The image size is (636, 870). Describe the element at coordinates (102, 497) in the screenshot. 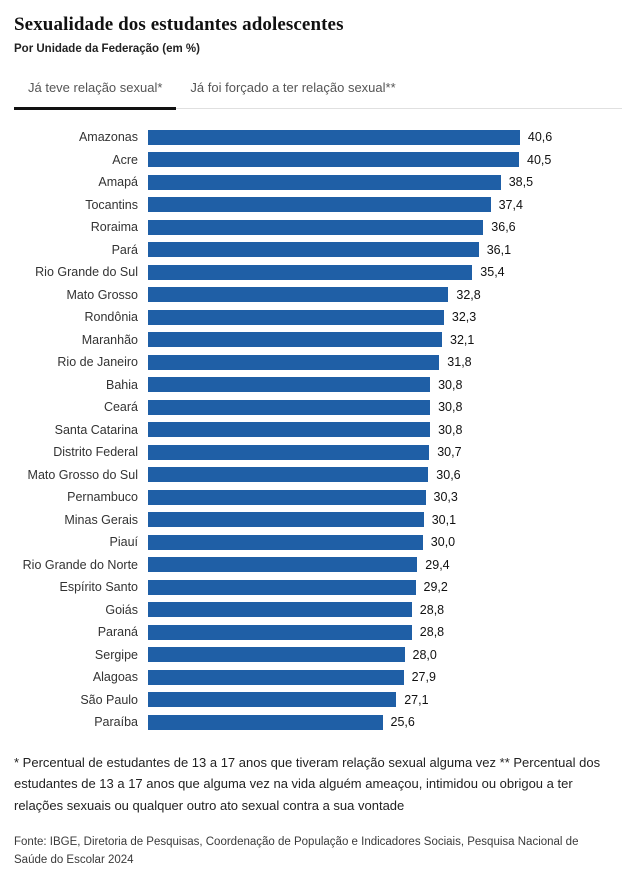

I see `category-label: Pernambuco` at that location.